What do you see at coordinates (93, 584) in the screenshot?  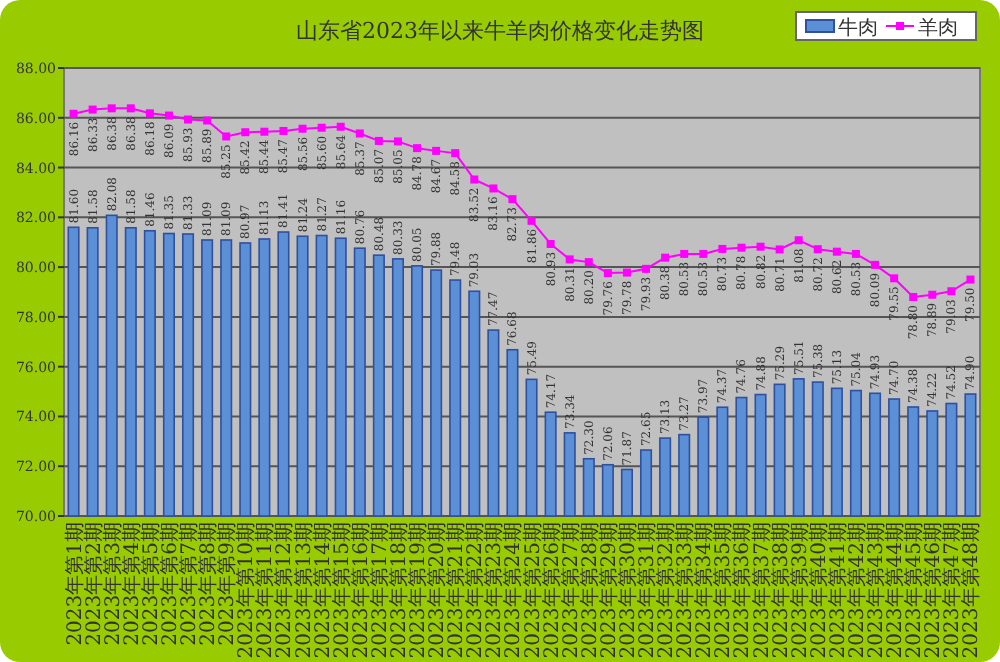 I see `x-tick-label: 2023年第2期` at bounding box center [93, 584].